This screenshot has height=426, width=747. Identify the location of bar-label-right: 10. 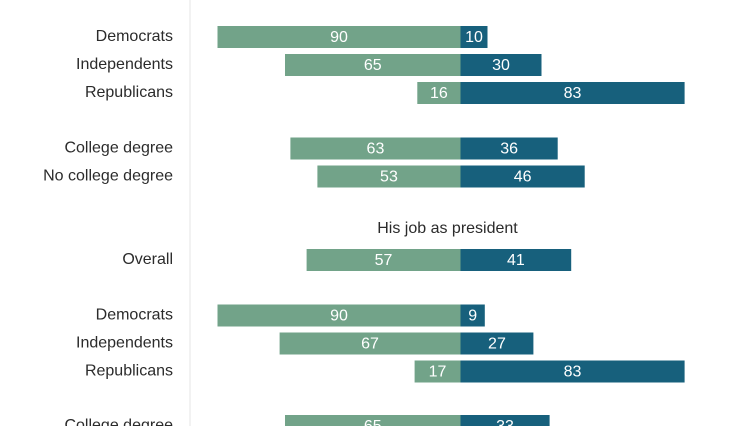
(474, 37).